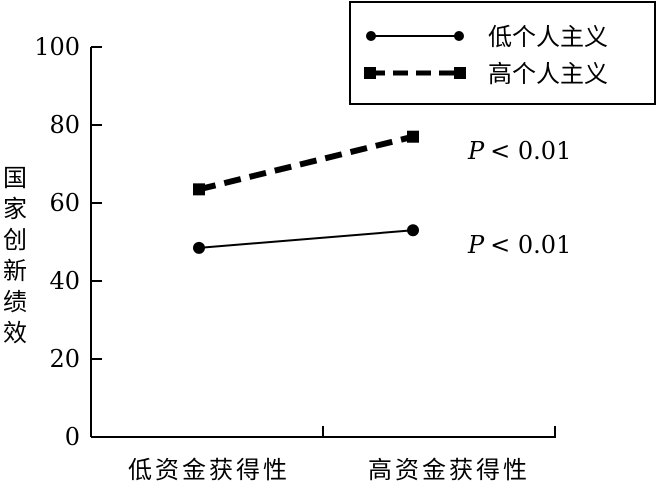  What do you see at coordinates (209, 470) in the screenshot?
I see `x-tick-label: 低资金获得性` at bounding box center [209, 470].